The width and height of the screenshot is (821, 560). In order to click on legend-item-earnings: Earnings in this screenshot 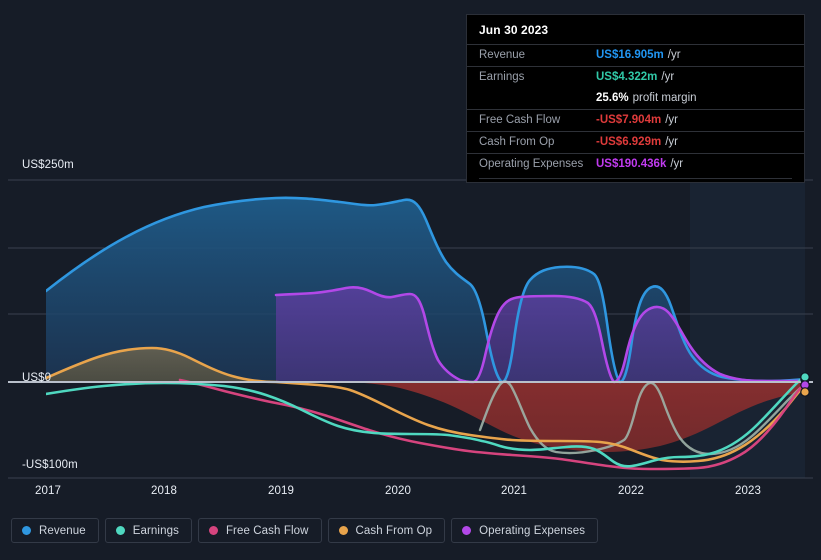, I will do `click(148, 530)`.